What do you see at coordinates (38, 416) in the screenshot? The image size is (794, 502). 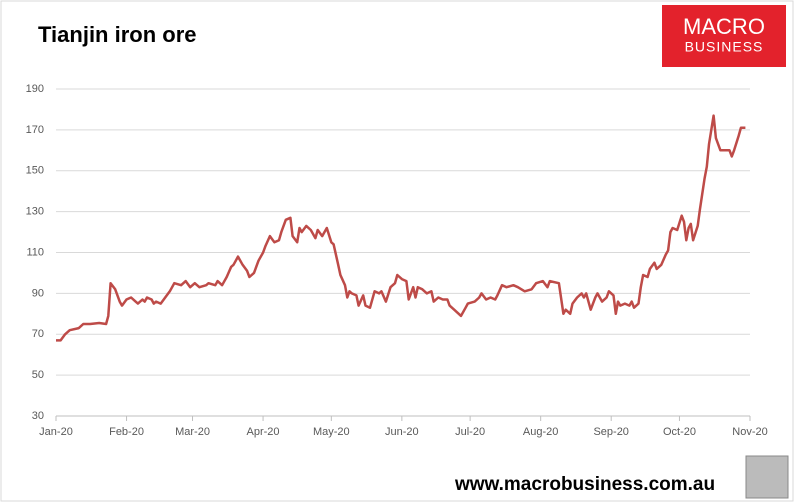 I see `y-tick-label: 30` at bounding box center [38, 416].